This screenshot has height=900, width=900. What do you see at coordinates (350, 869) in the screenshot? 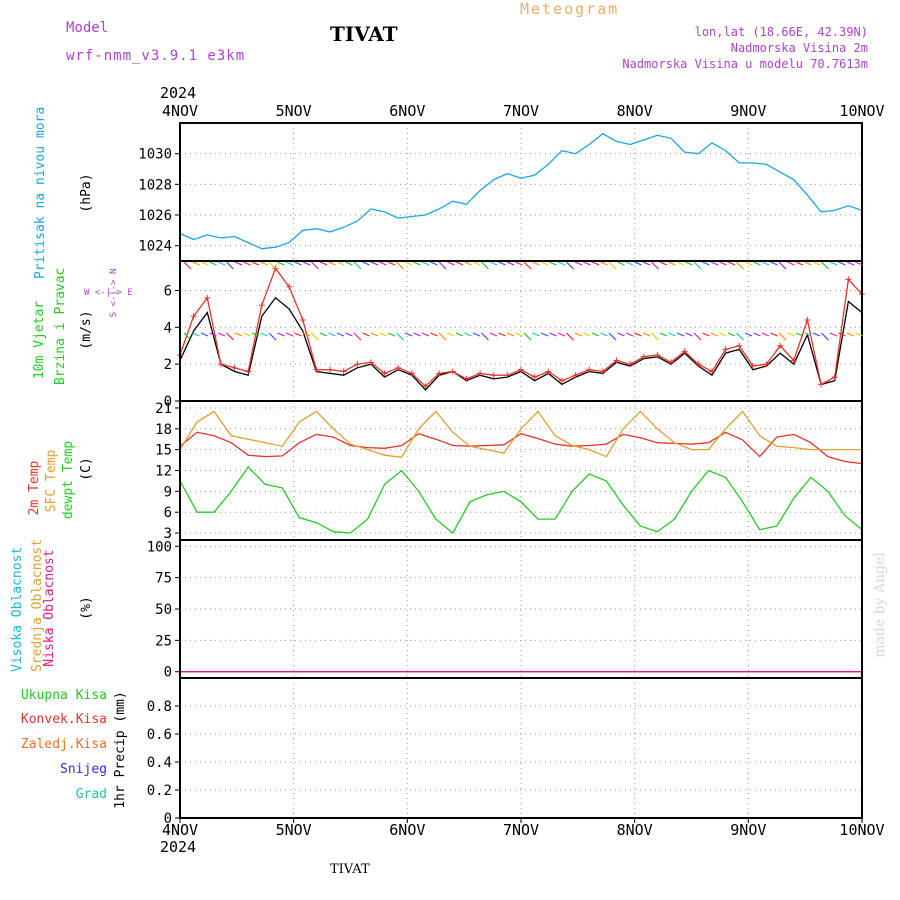
I see `footer-station: TIVAT` at bounding box center [350, 869].